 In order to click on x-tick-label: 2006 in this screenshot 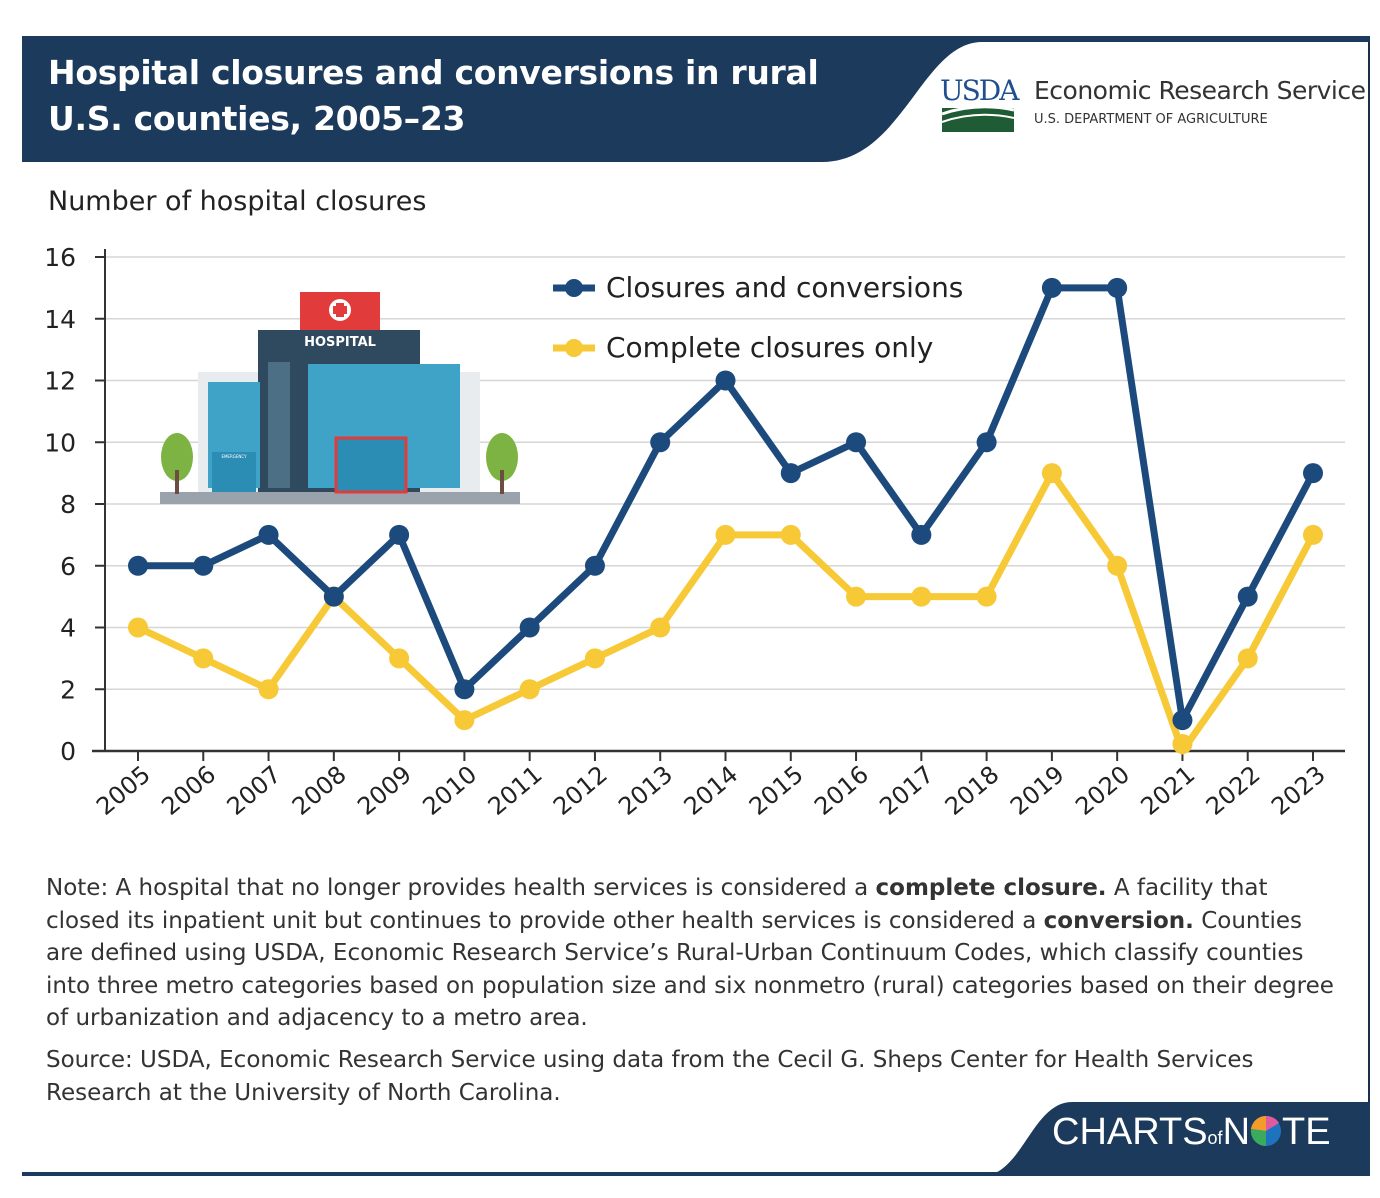, I will do `click(188, 790)`.